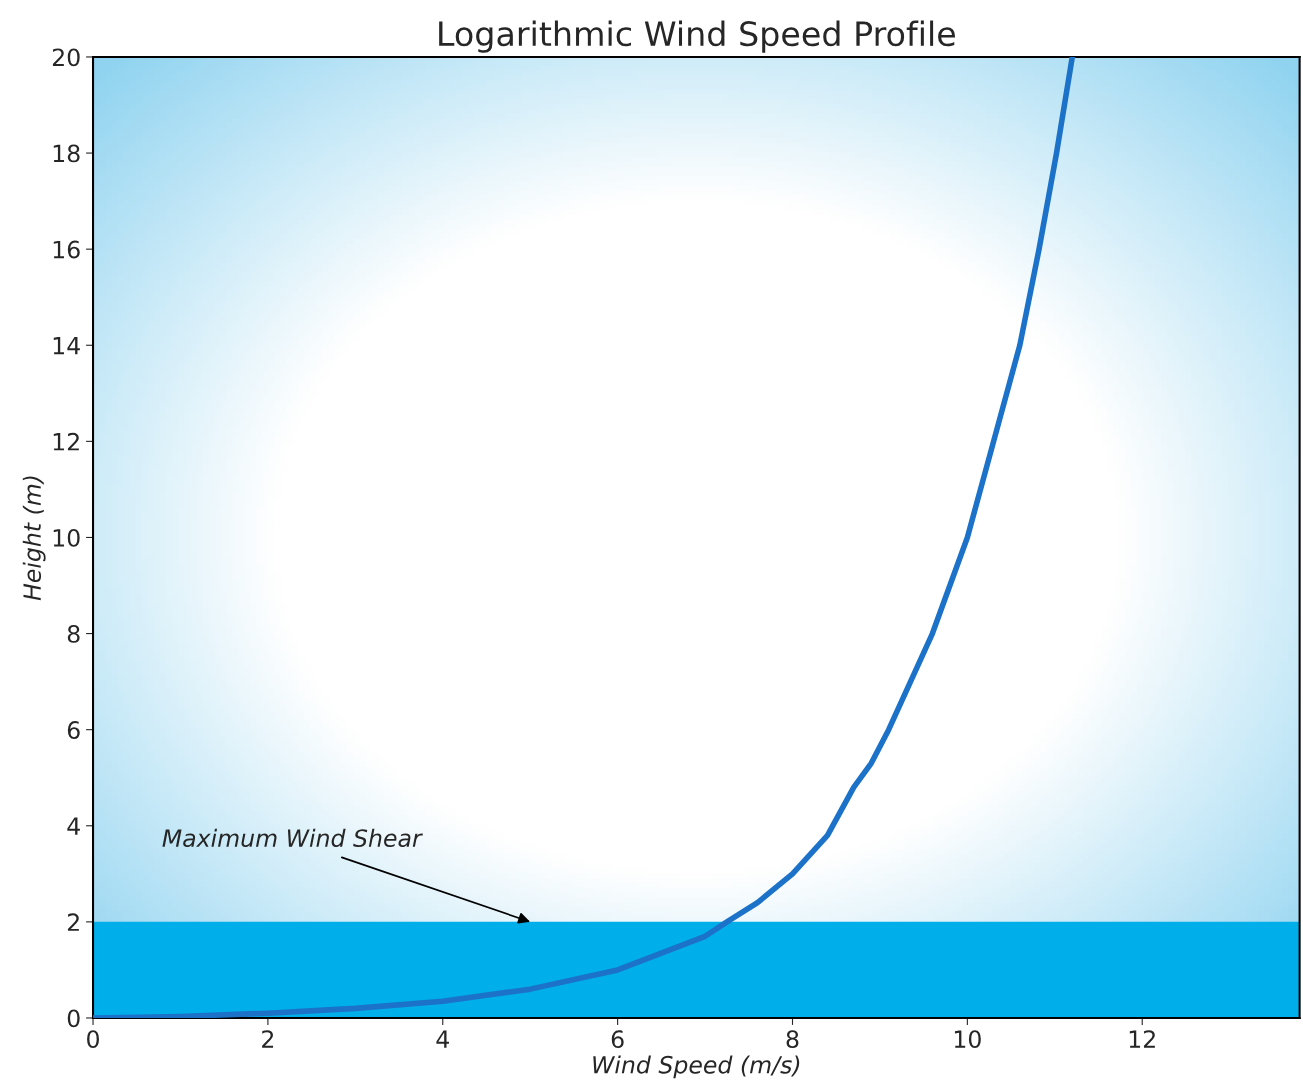 This screenshot has width=1303, height=1087. Describe the element at coordinates (442, 1039) in the screenshot. I see `x-tick-label: 4` at that location.